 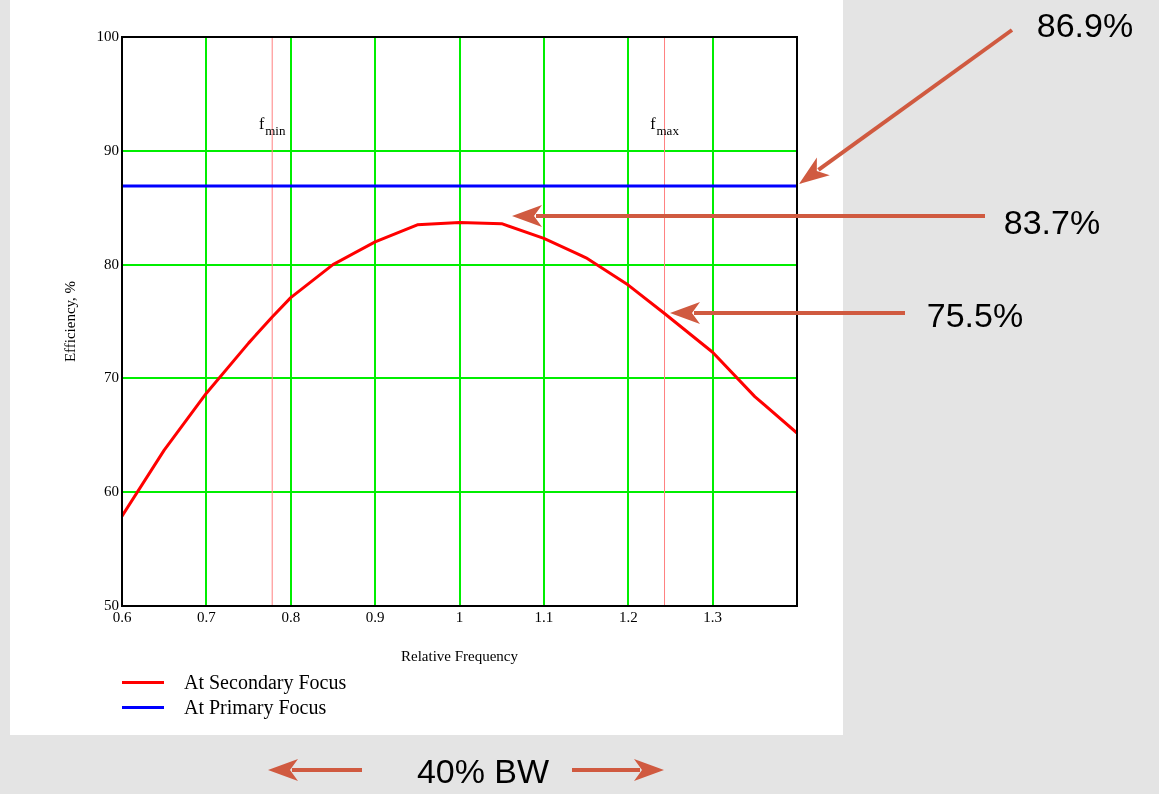 What do you see at coordinates (107, 35) in the screenshot?
I see `y-tick-label: 100` at bounding box center [107, 35].